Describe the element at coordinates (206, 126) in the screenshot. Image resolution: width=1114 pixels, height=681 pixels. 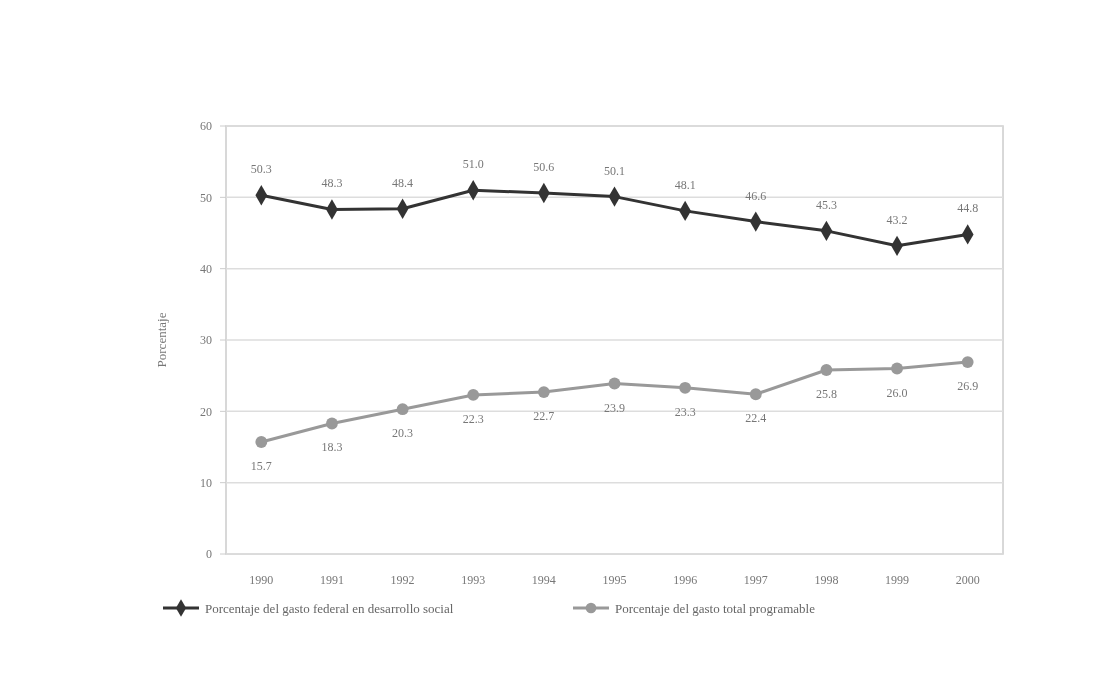
I see `y-tick-label: 60` at that location.